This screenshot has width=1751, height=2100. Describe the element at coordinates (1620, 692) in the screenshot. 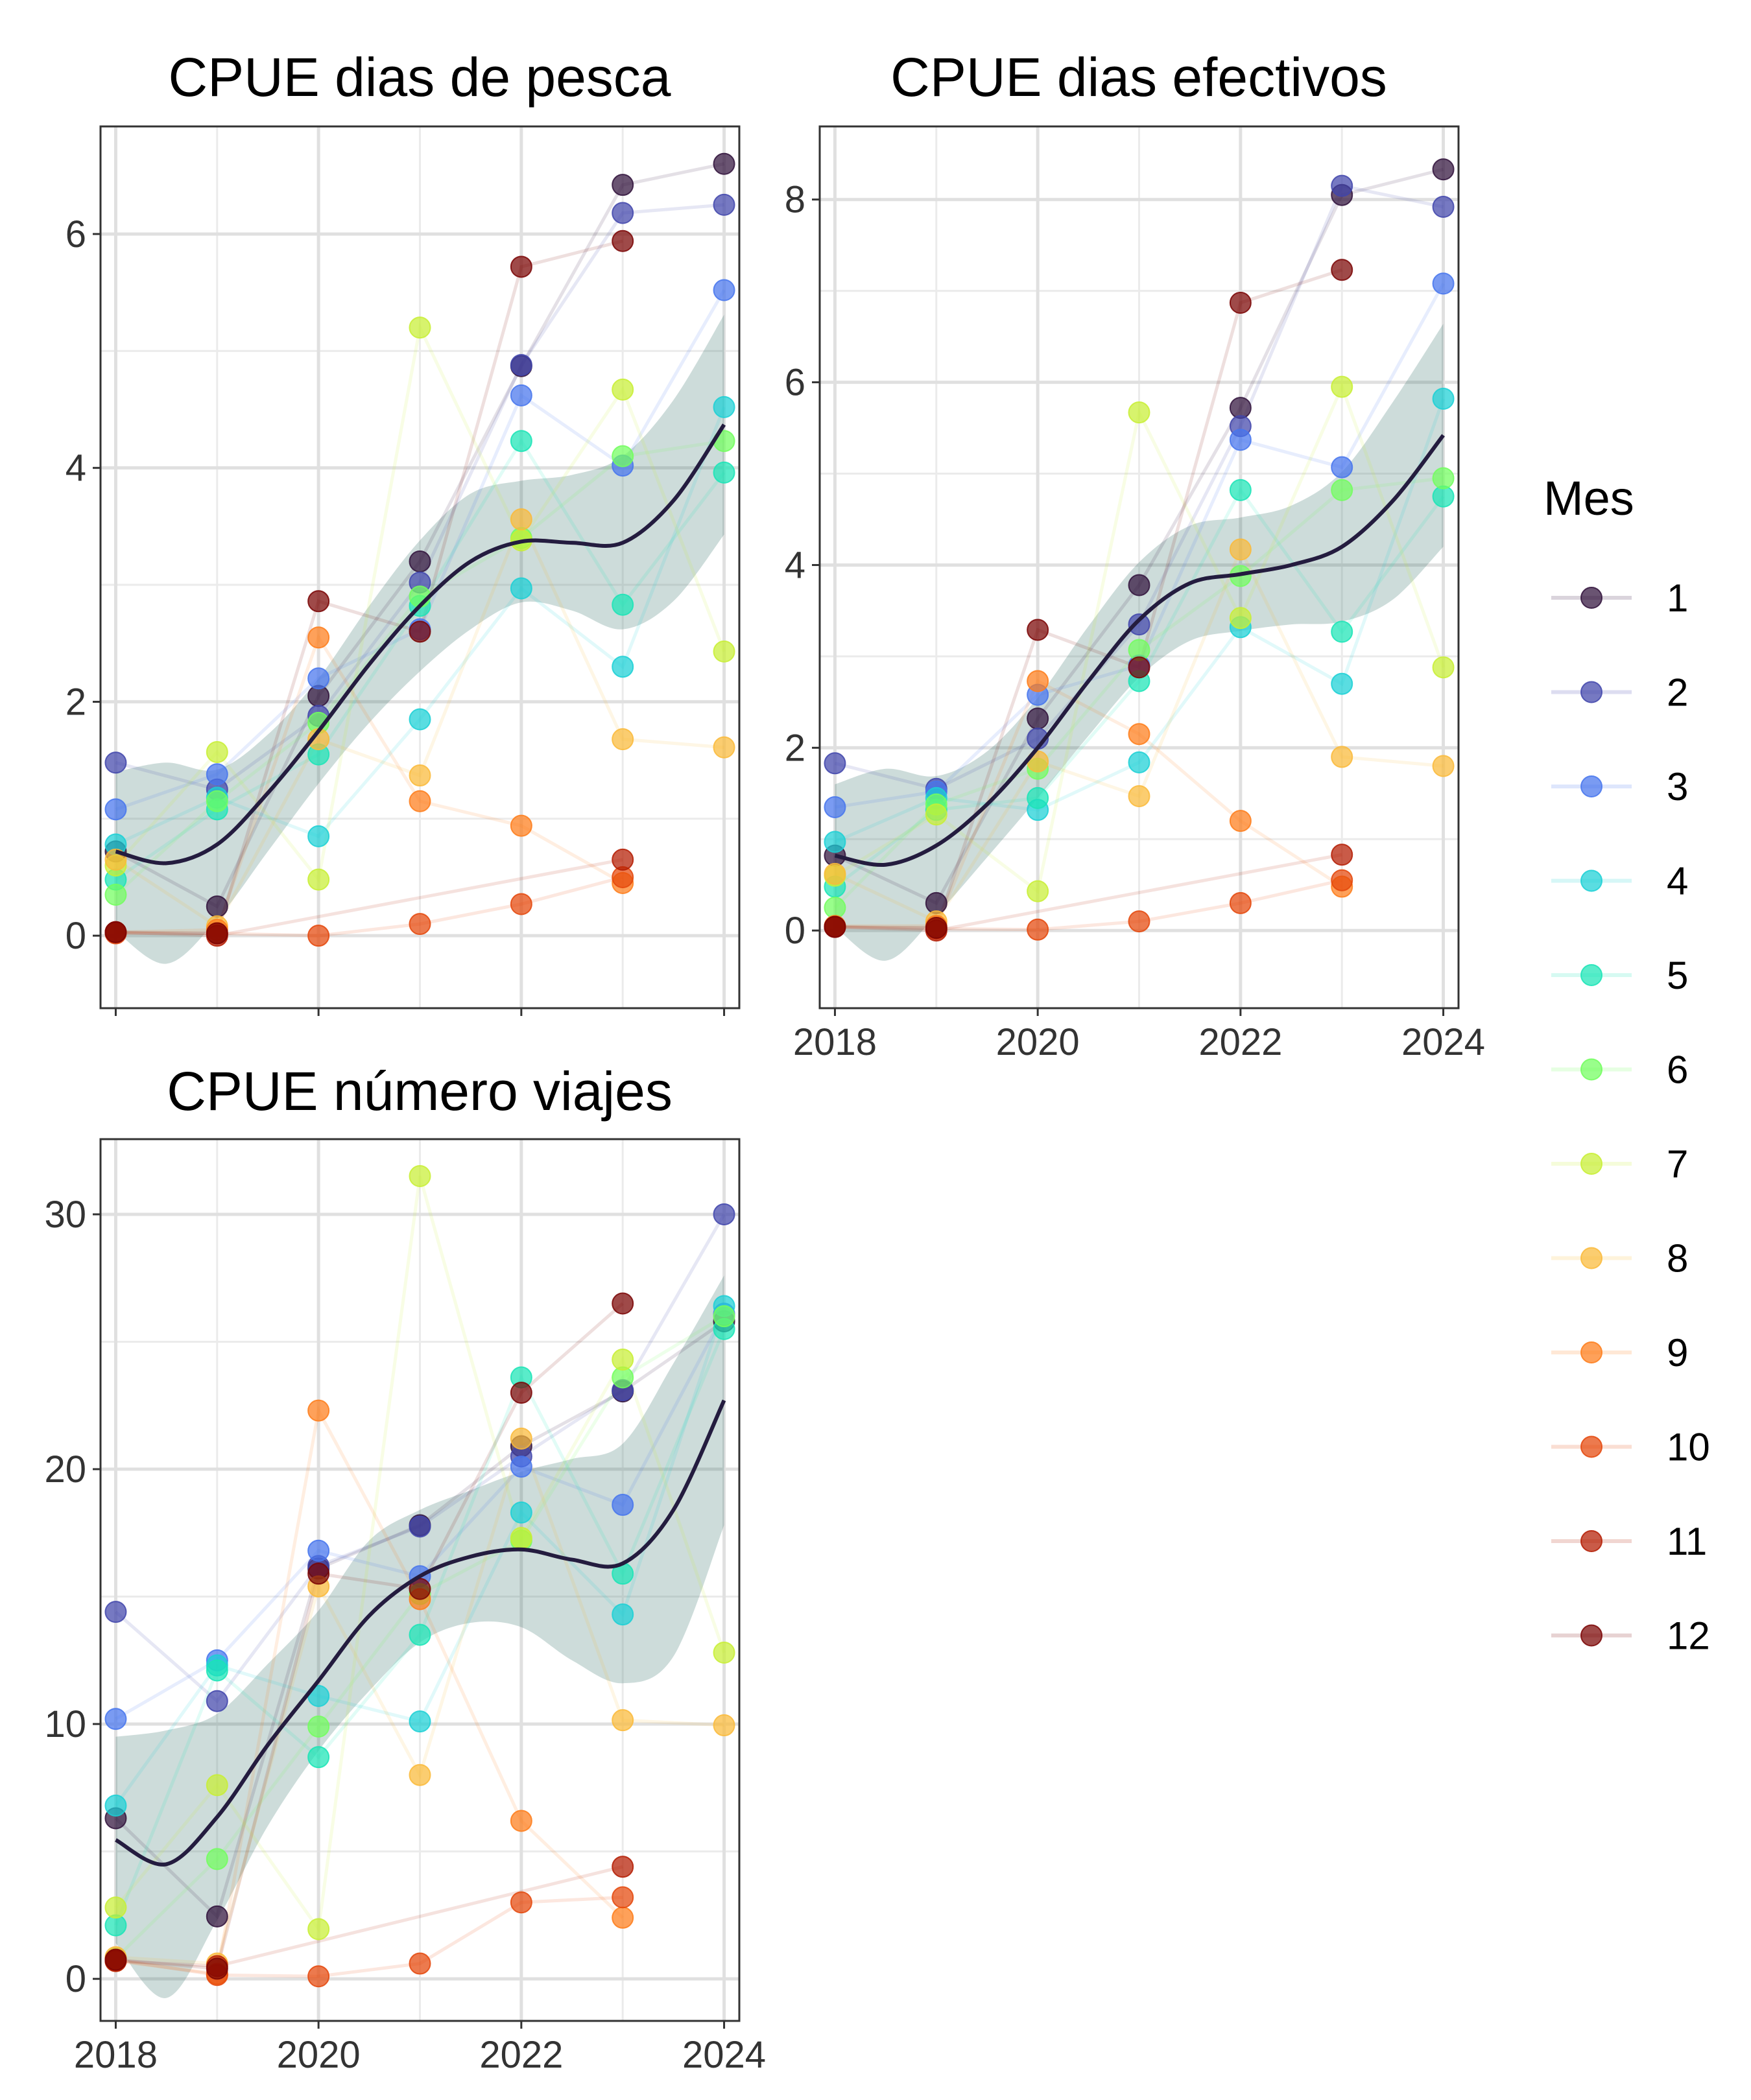

I see `legend-key-mes-2: 2` at that location.